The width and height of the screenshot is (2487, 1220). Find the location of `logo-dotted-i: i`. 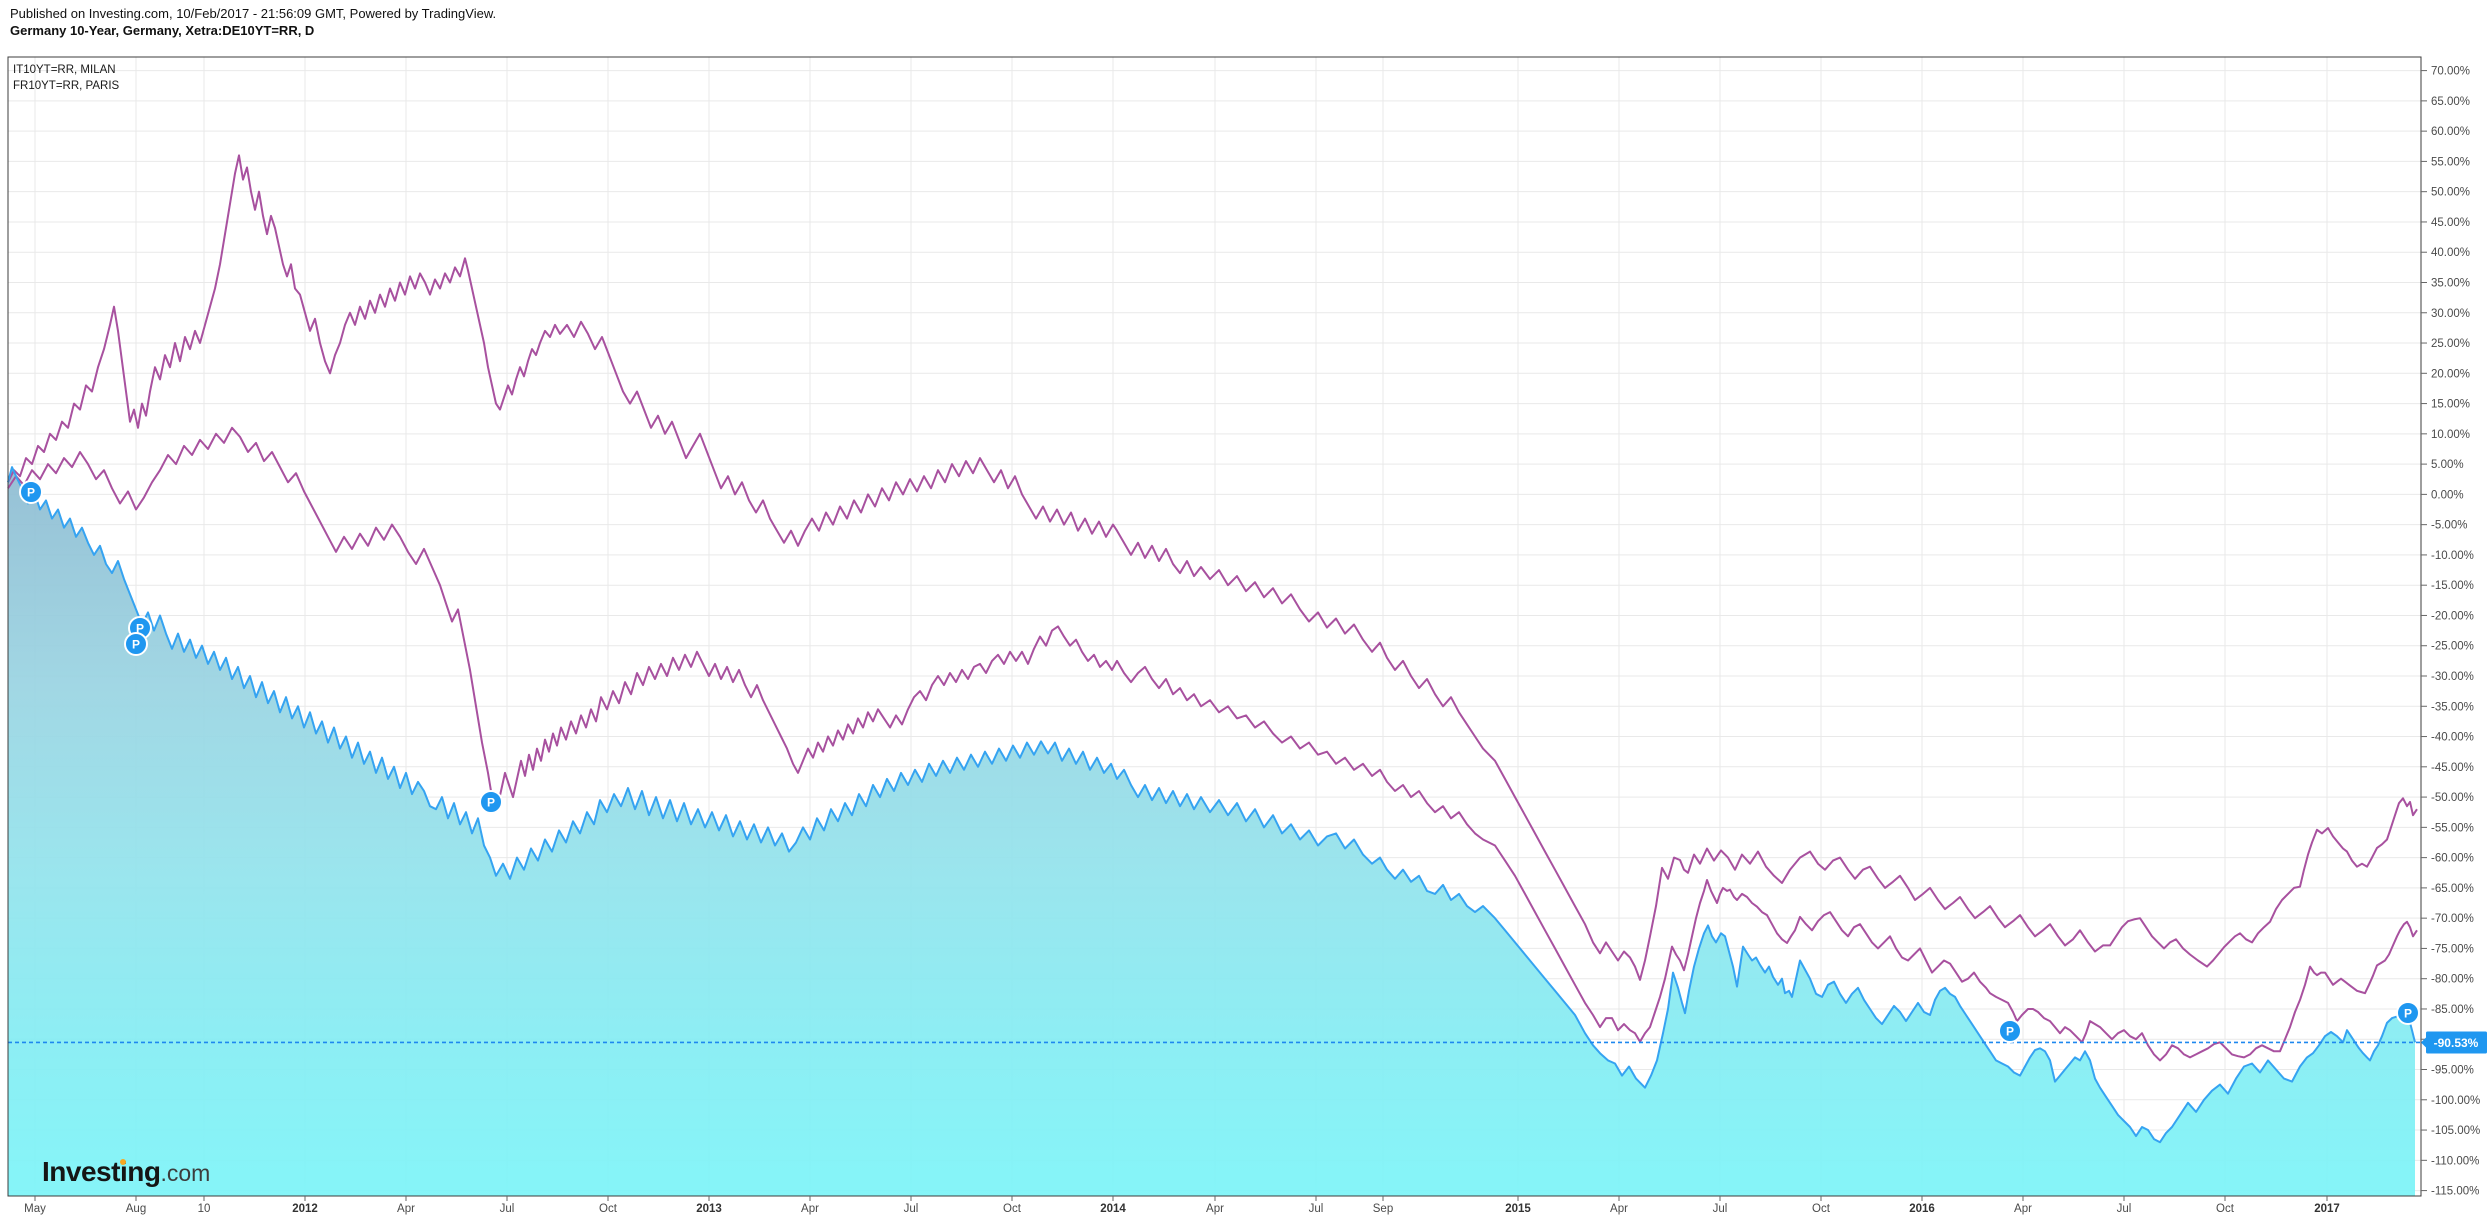

logo-dotted-i: i is located at coordinates (123, 1171).